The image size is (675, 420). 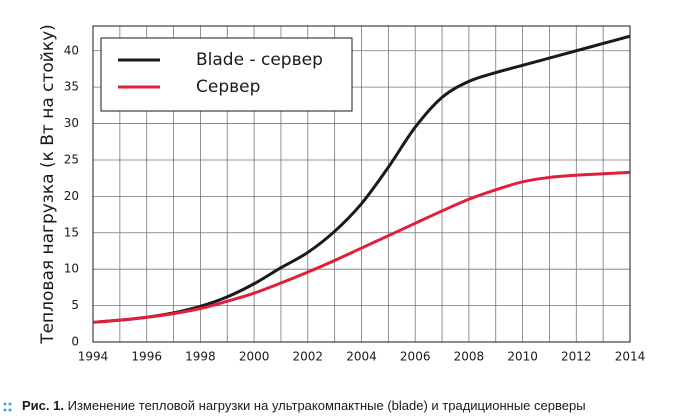 What do you see at coordinates (226, 74) in the screenshot?
I see `legend-box` at bounding box center [226, 74].